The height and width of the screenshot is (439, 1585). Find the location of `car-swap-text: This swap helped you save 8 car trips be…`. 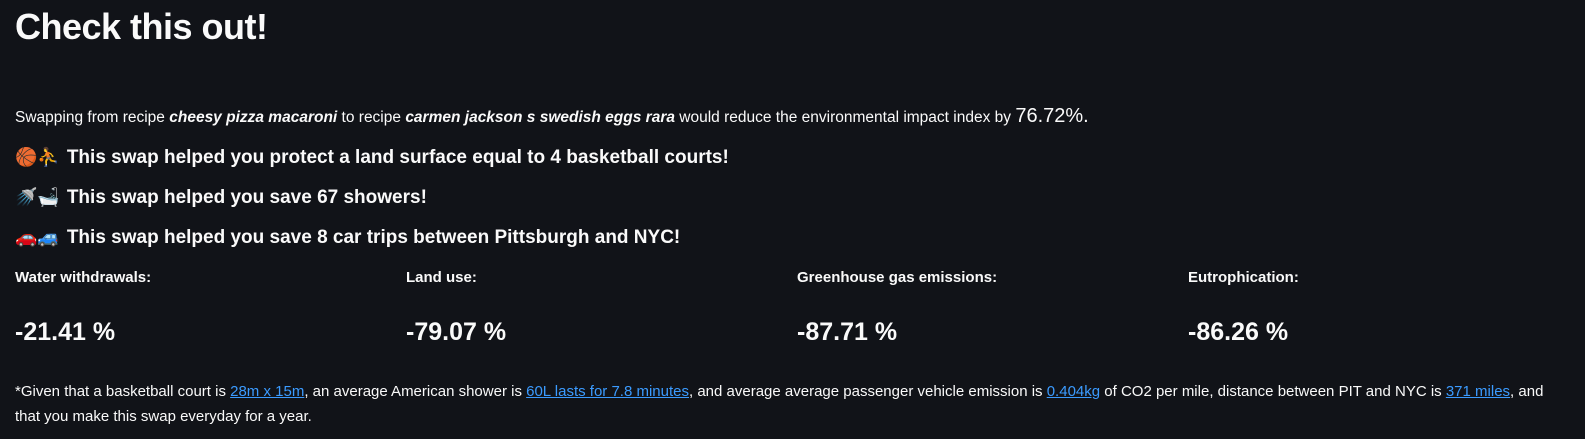

car-swap-text: This swap helped you save 8 car trips be… is located at coordinates (373, 237).